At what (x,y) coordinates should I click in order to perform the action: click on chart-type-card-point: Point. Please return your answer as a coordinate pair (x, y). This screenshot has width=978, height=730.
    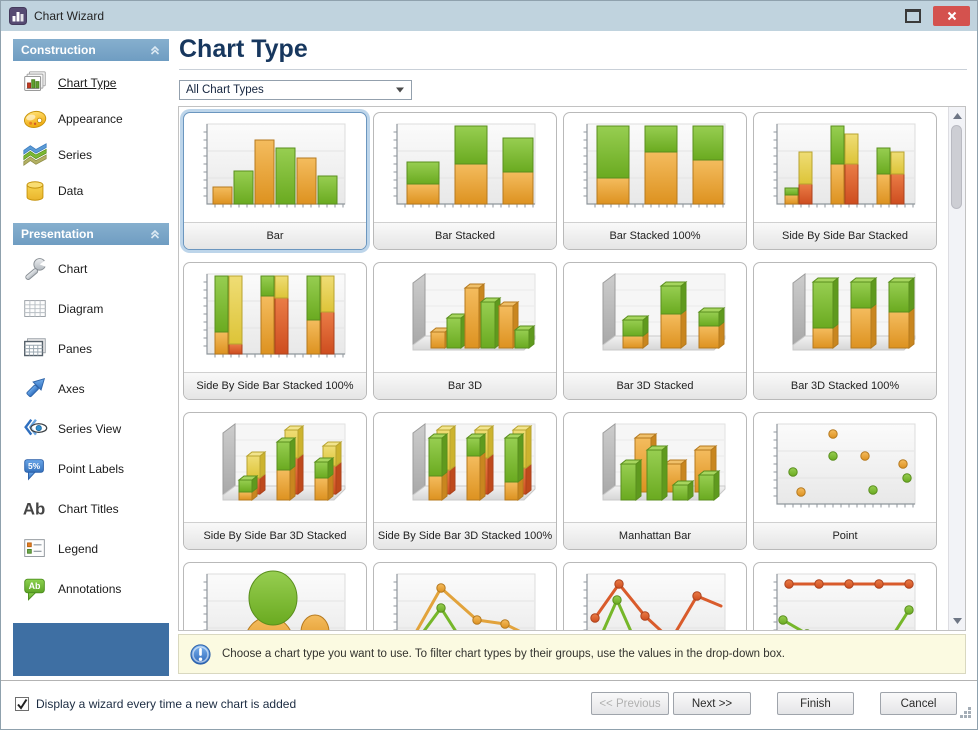
    Looking at the image, I should click on (845, 481).